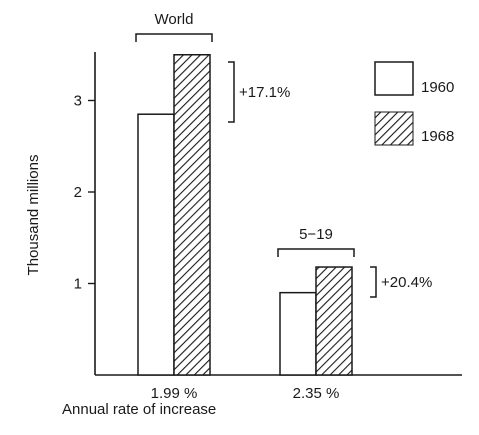  Describe the element at coordinates (174, 19) in the screenshot. I see `group-title: World` at that location.